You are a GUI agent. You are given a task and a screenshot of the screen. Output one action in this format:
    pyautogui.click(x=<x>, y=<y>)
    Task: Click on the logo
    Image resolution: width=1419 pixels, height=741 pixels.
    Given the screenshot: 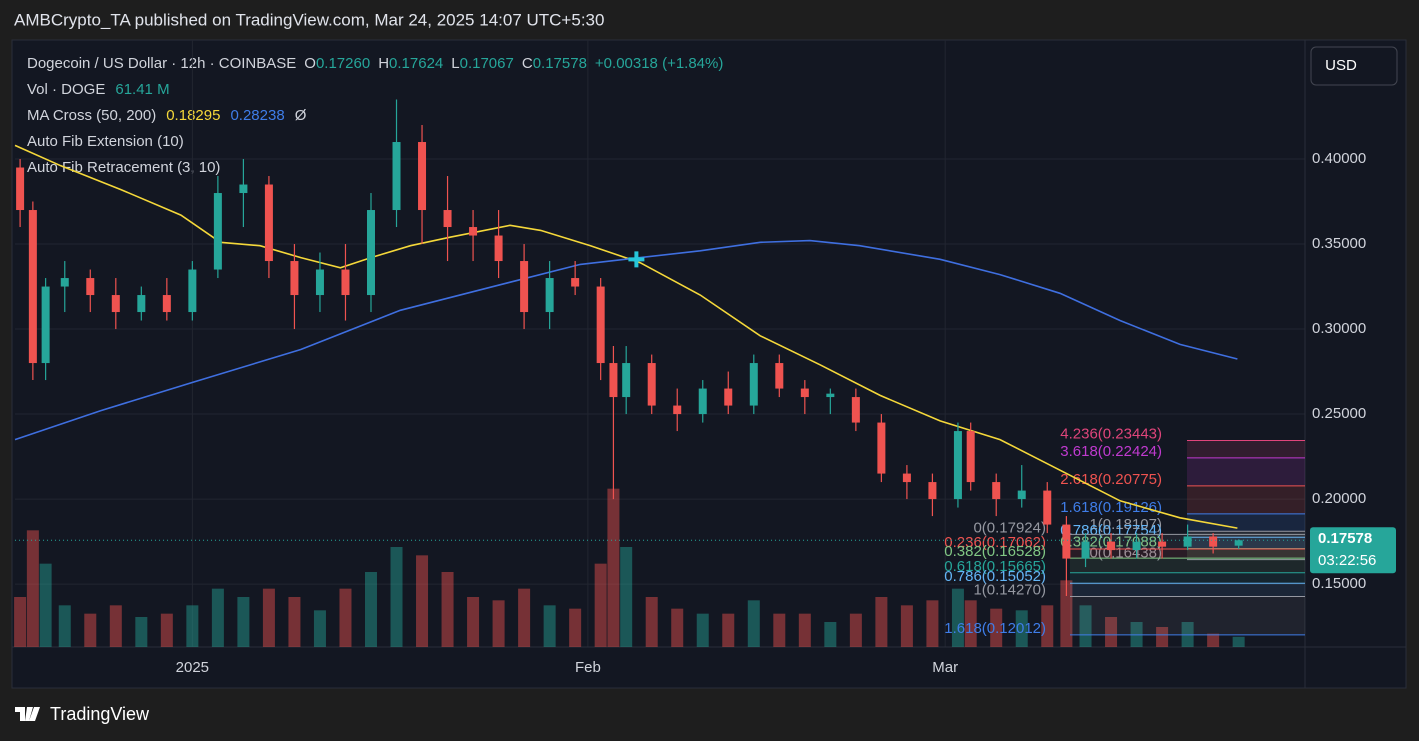 What is the action you would take?
    pyautogui.click(x=27, y=714)
    